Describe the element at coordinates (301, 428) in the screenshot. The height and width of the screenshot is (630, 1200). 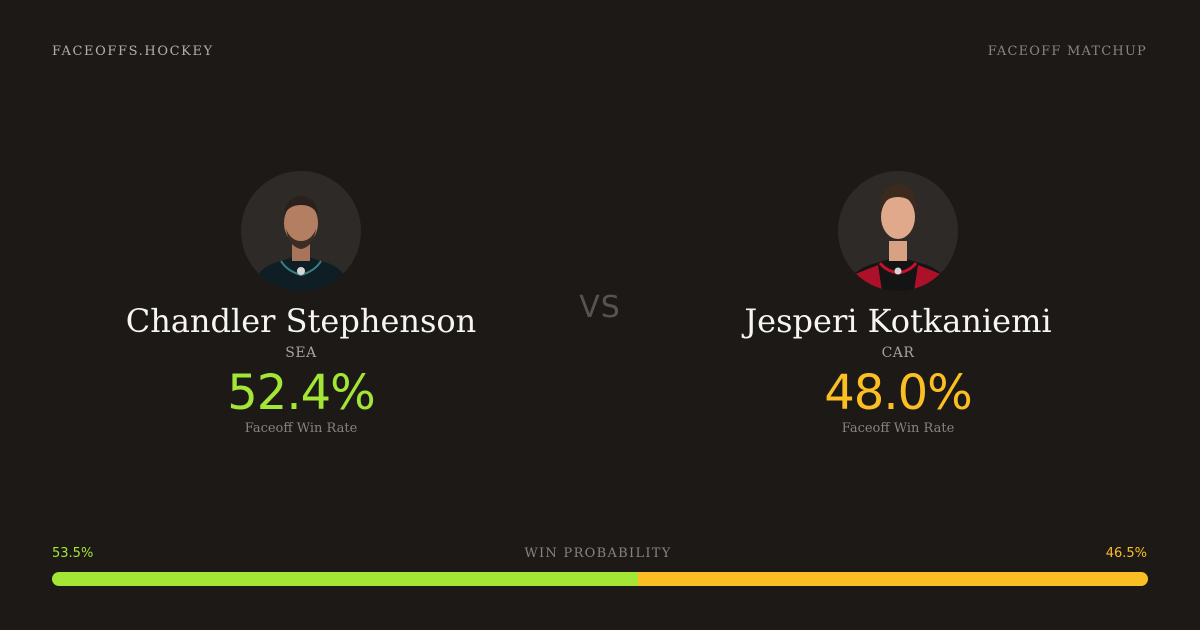
I see `left-win-rate-label: Faceoff Win Rate` at that location.